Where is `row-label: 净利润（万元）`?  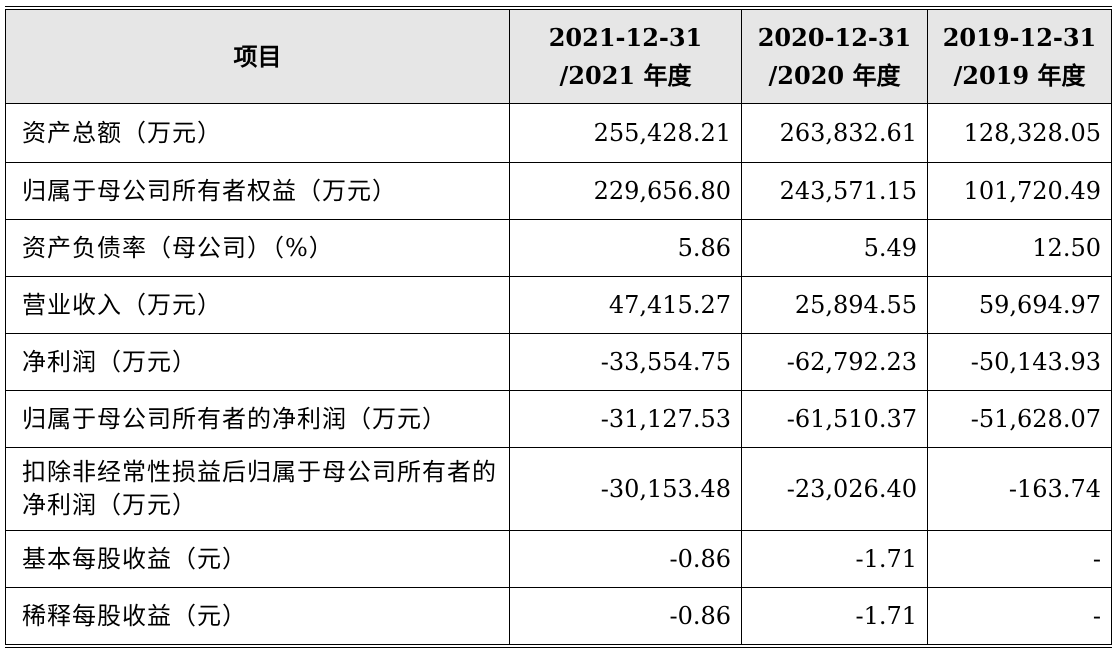 row-label: 净利润（万元） is located at coordinates (257, 362).